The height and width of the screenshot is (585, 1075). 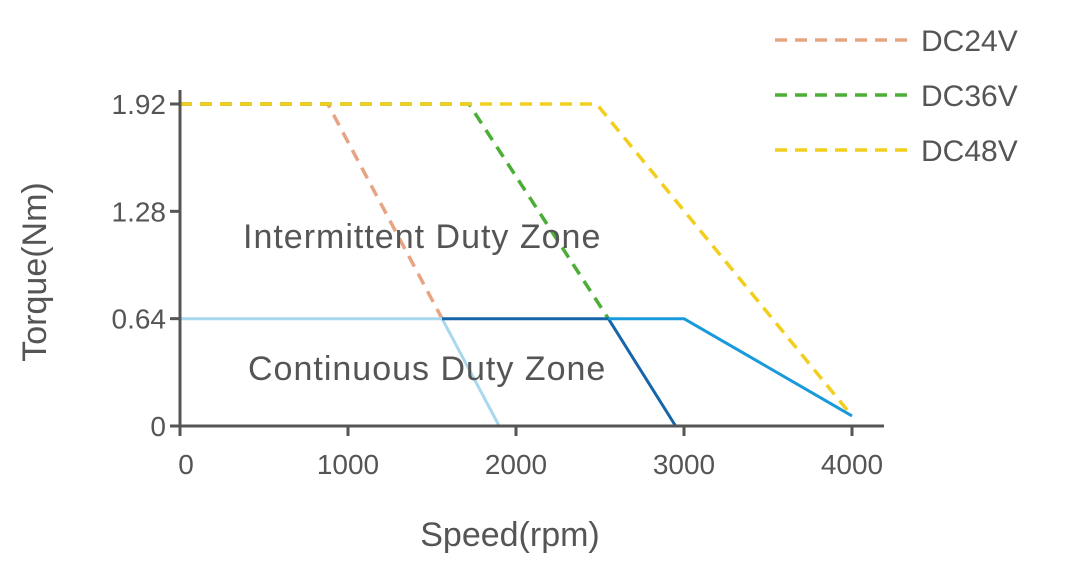 What do you see at coordinates (158, 426) in the screenshot?
I see `y-tick-label: 0` at bounding box center [158, 426].